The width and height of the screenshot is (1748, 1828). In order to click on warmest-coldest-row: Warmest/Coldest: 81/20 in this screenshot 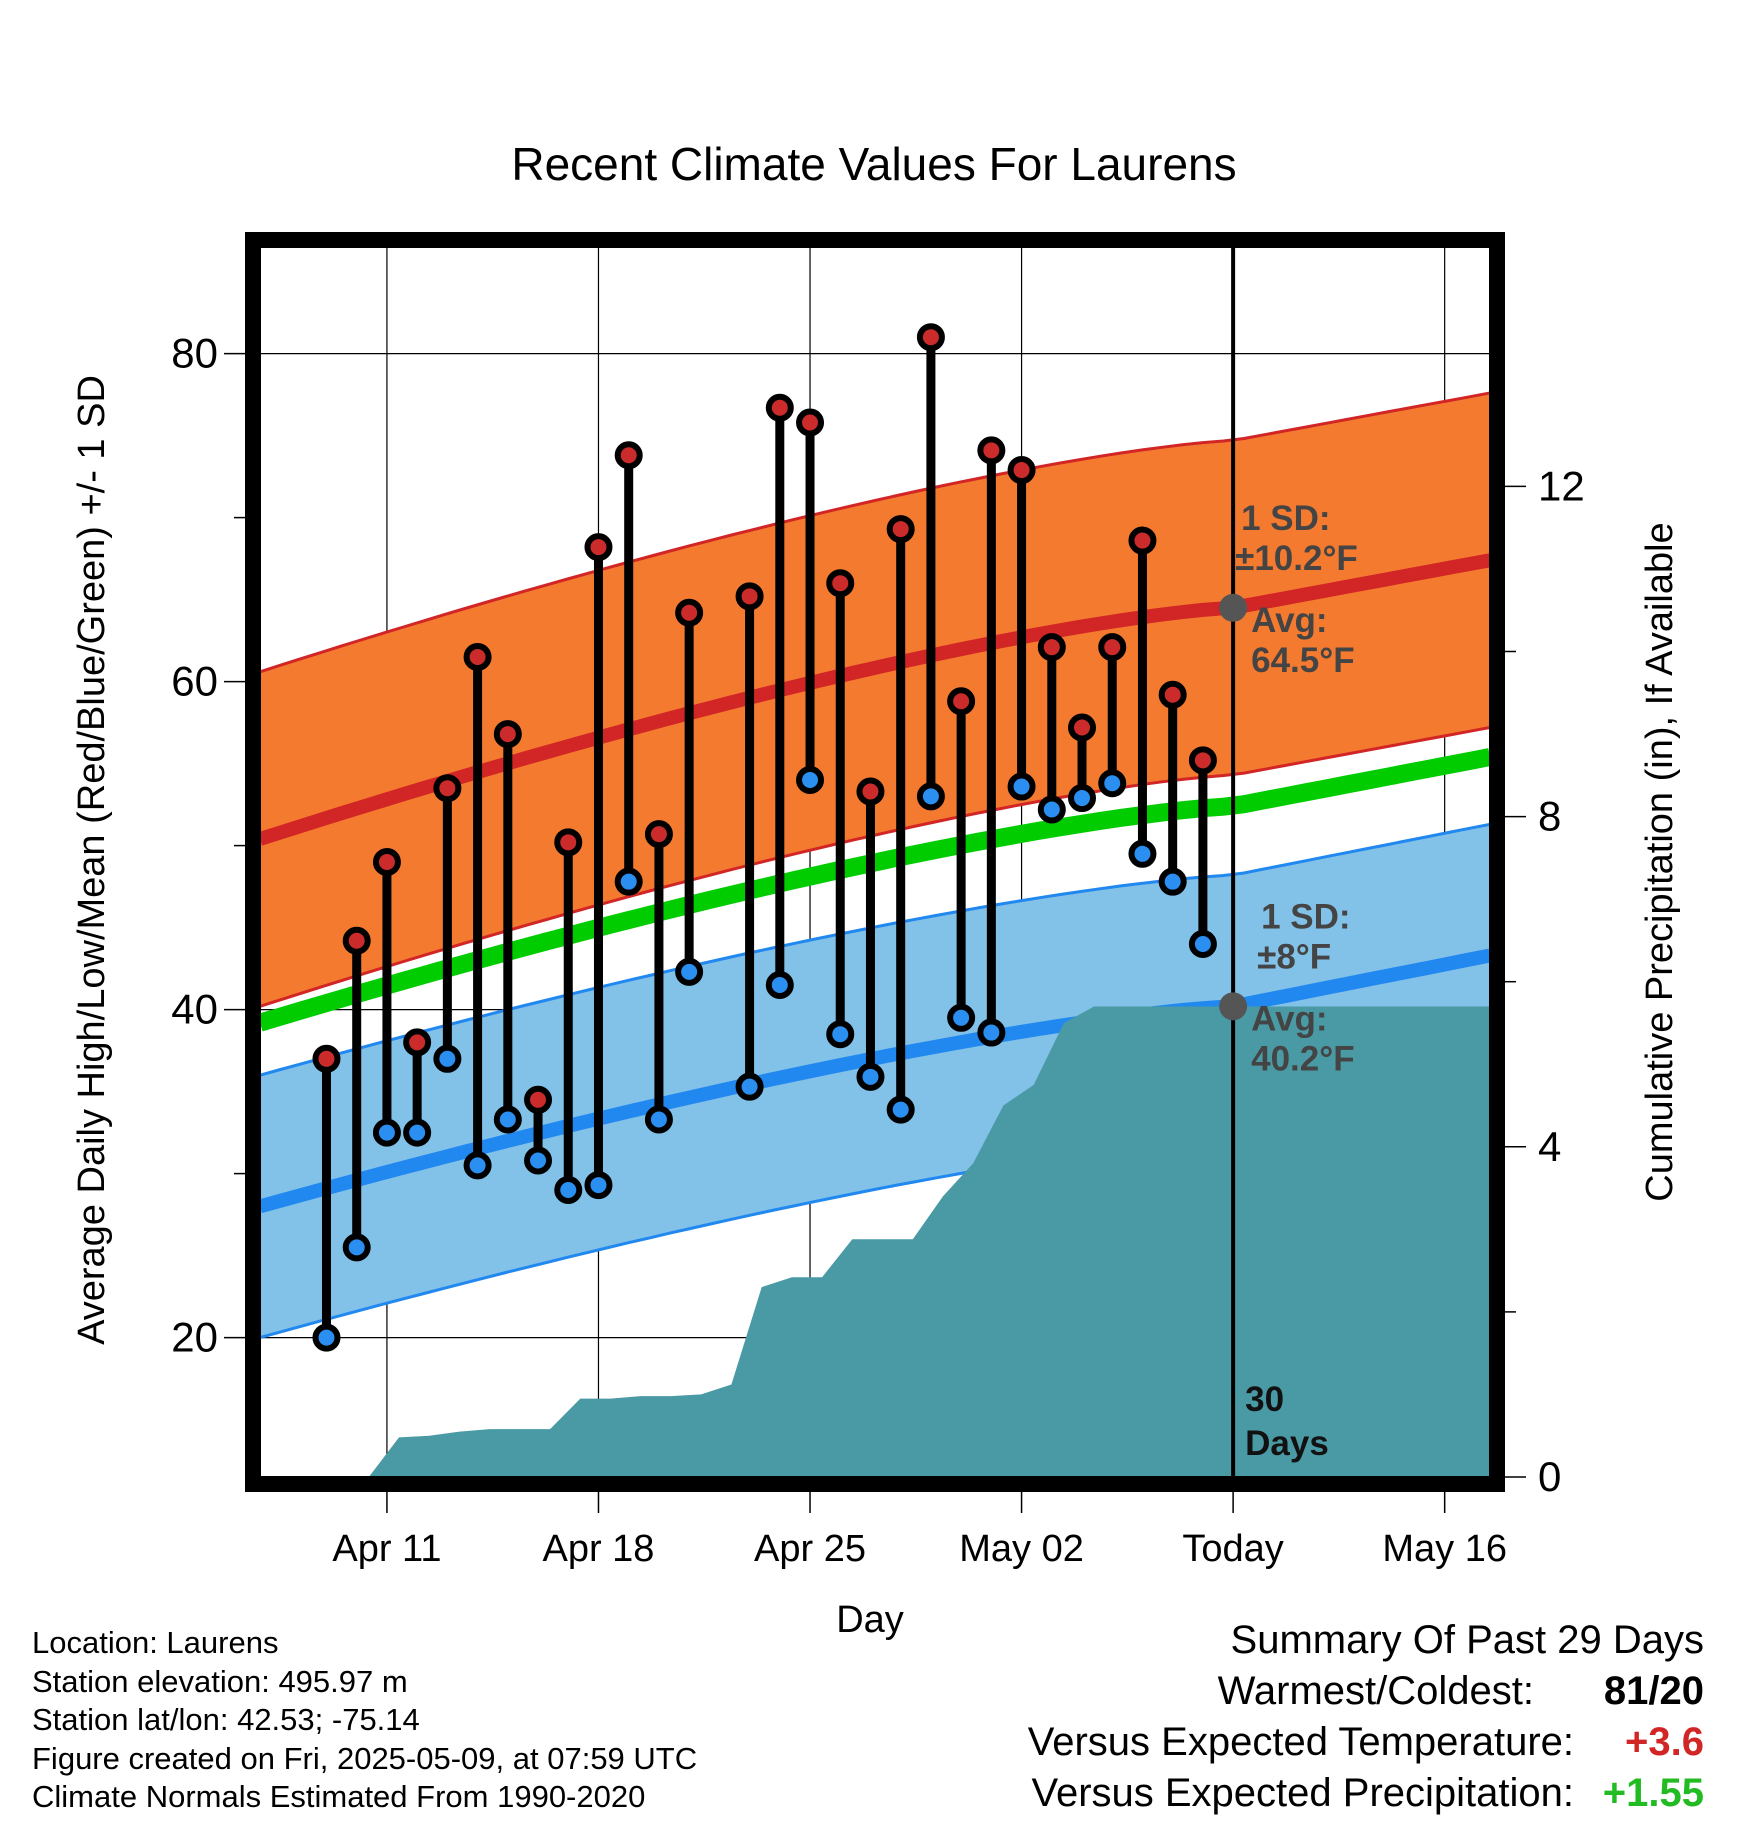, I will do `click(1254, 1694)`.